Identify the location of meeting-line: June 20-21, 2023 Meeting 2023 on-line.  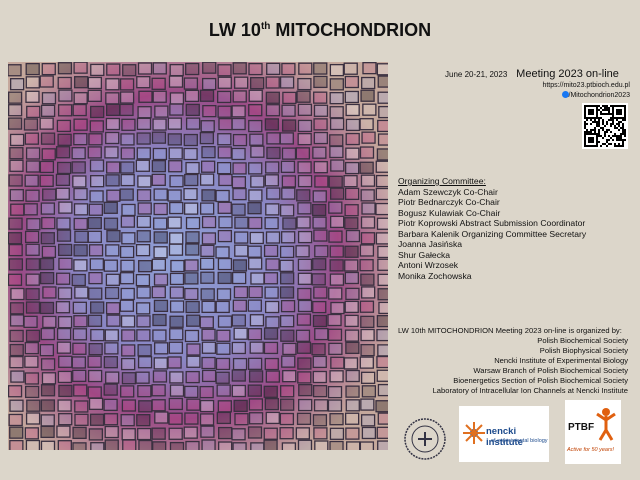
(532, 73).